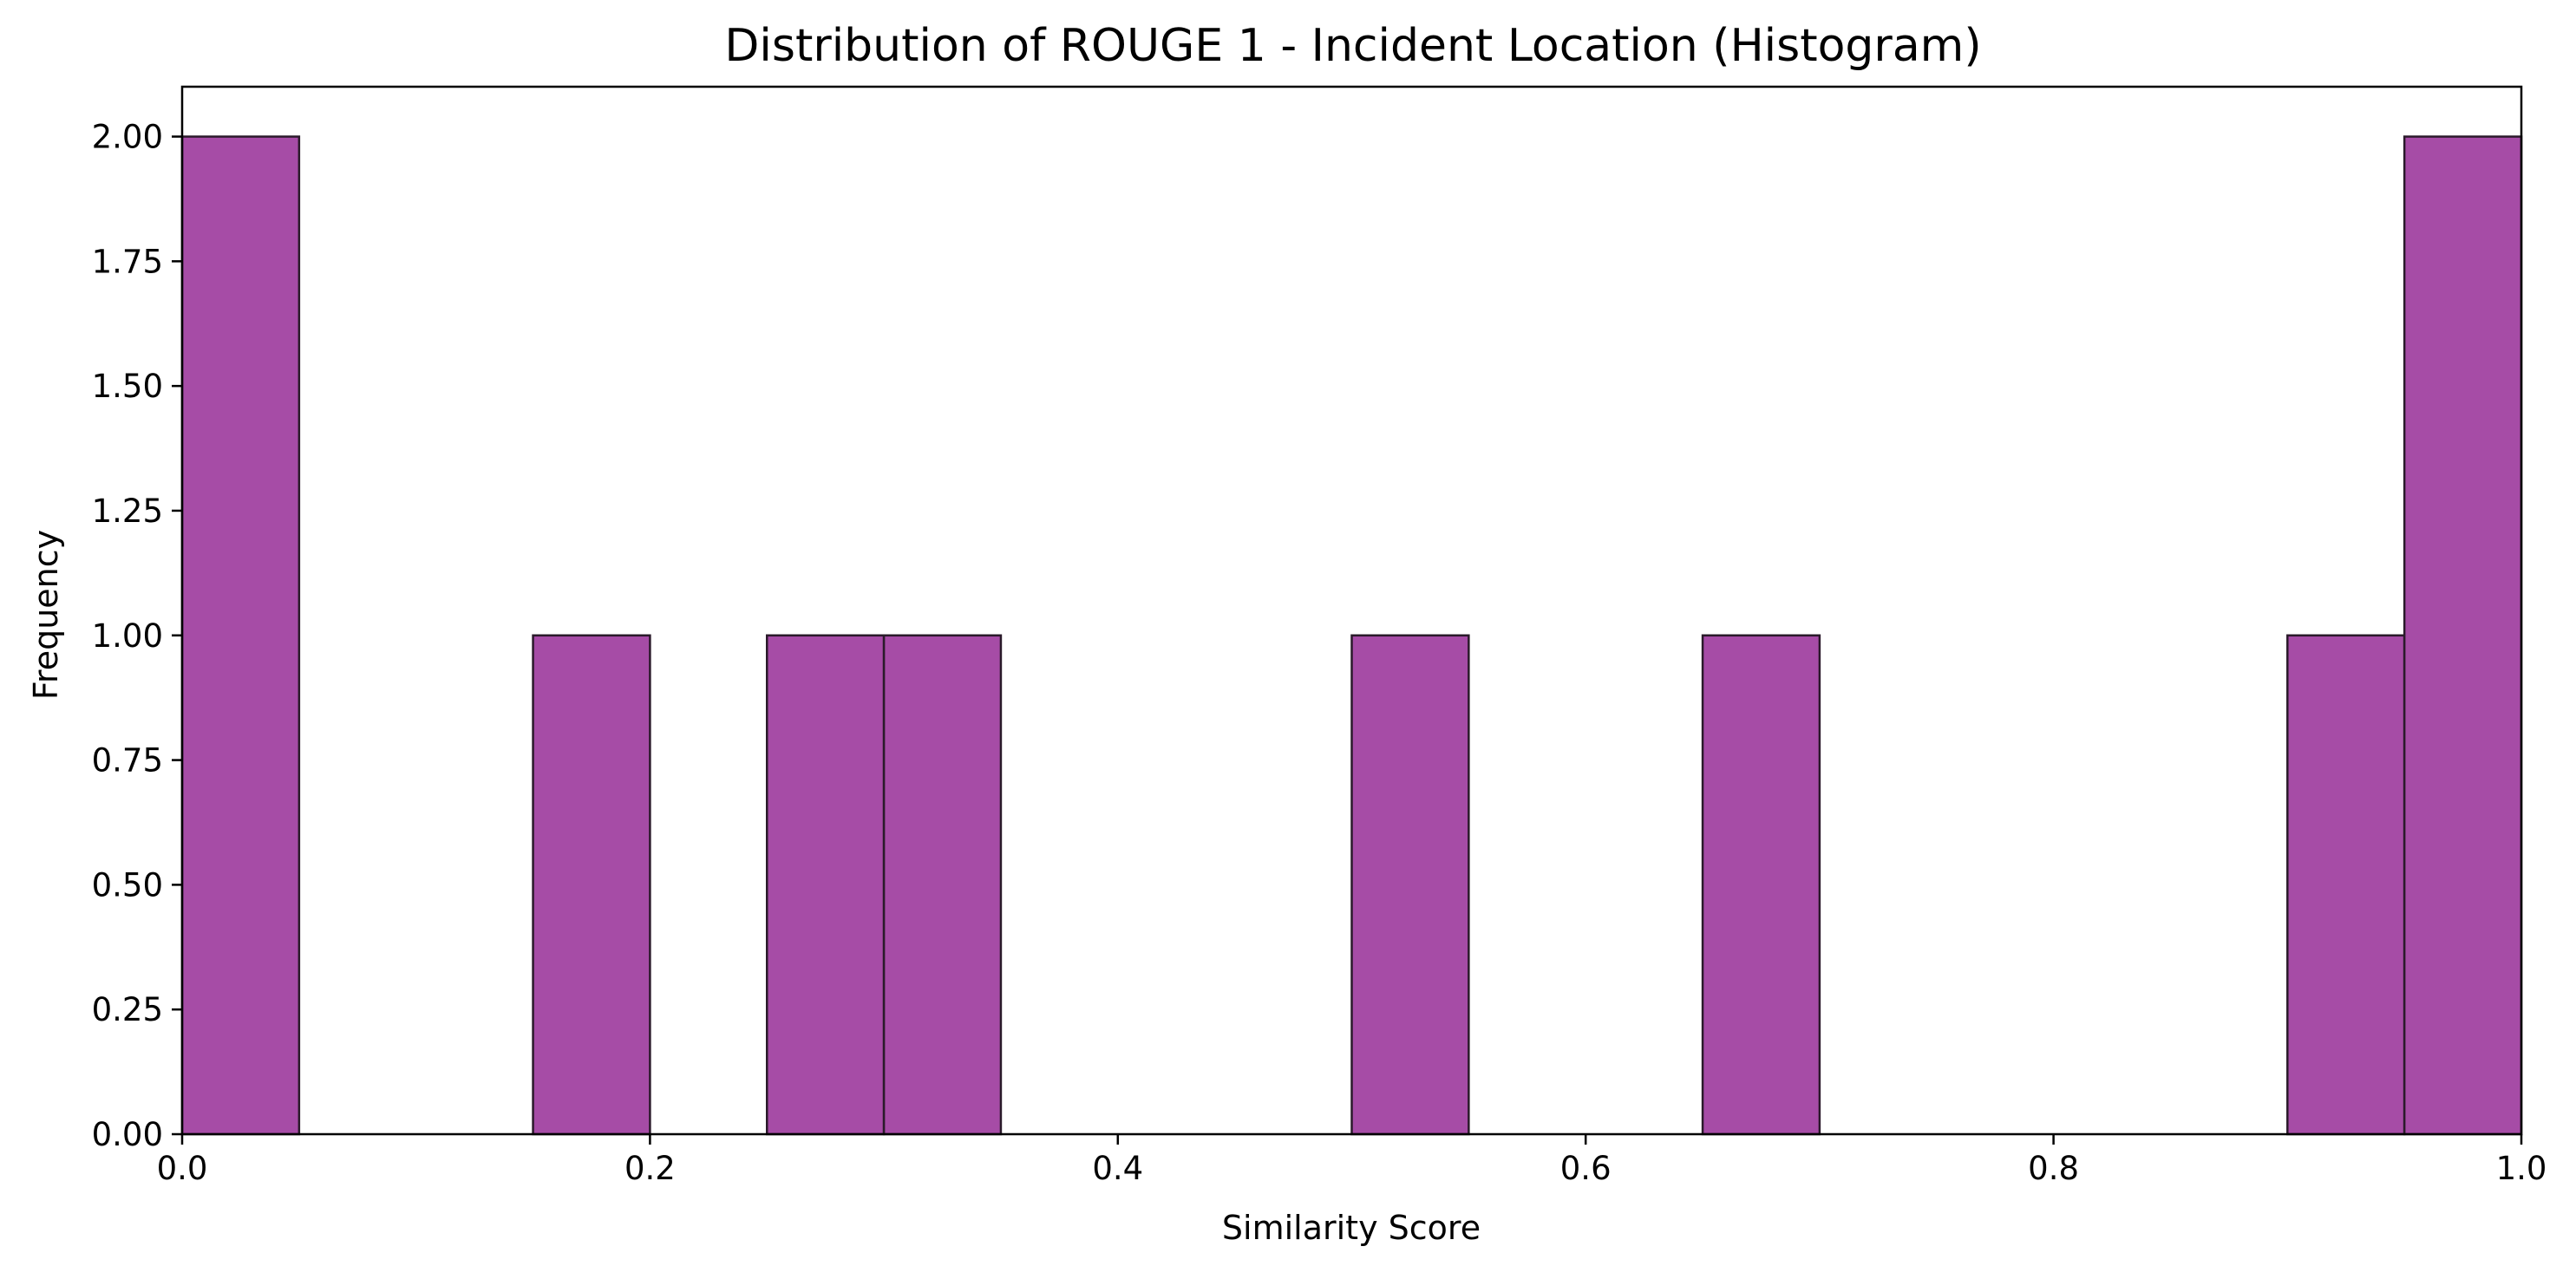 The height and width of the screenshot is (1279, 2576). Describe the element at coordinates (182, 1168) in the screenshot. I see `x-tick-label-0: 0.0` at that location.